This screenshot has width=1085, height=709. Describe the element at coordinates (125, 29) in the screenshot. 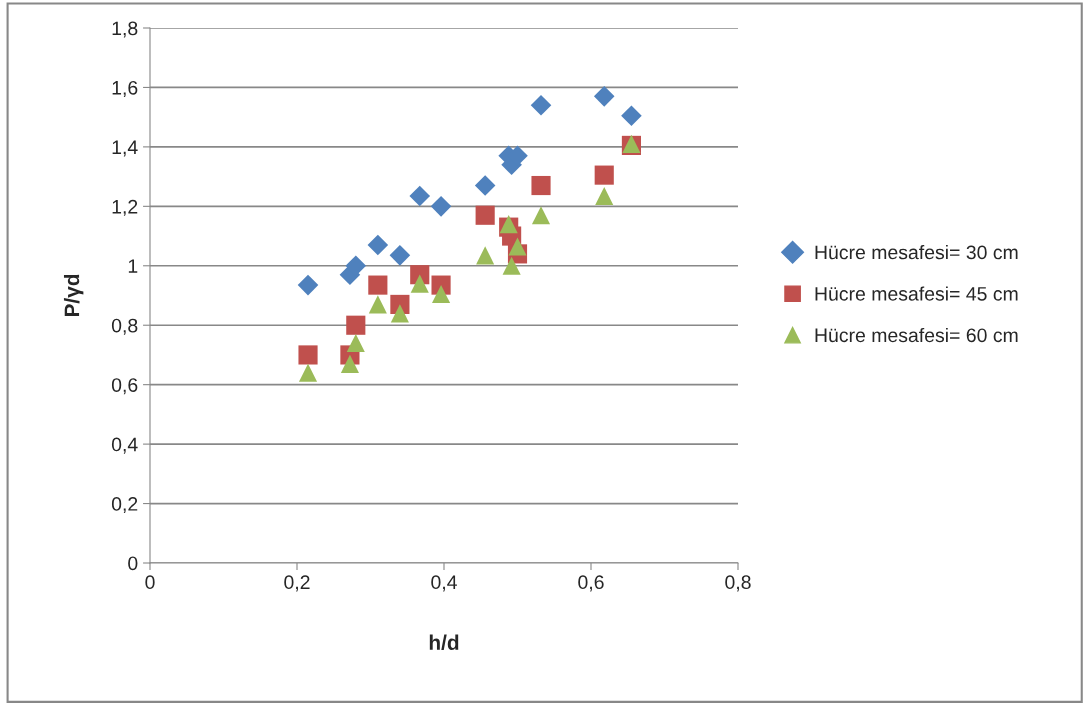

I see `y-tick-label: 1,8` at that location.